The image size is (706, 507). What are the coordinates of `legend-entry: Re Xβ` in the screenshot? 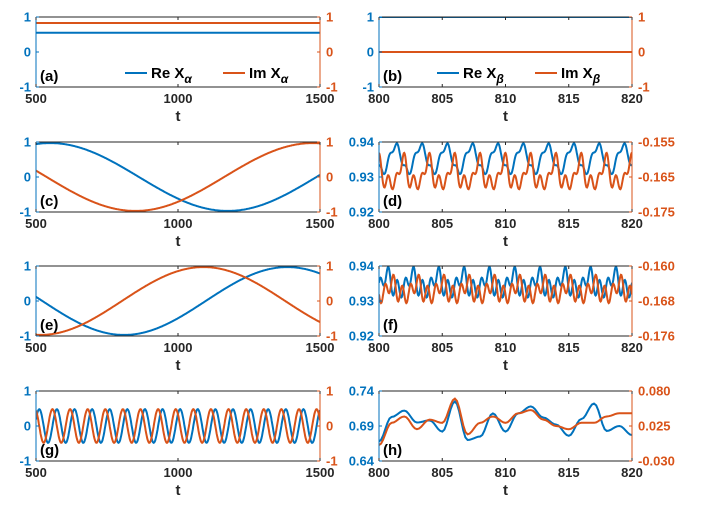 It's located at (483, 75).